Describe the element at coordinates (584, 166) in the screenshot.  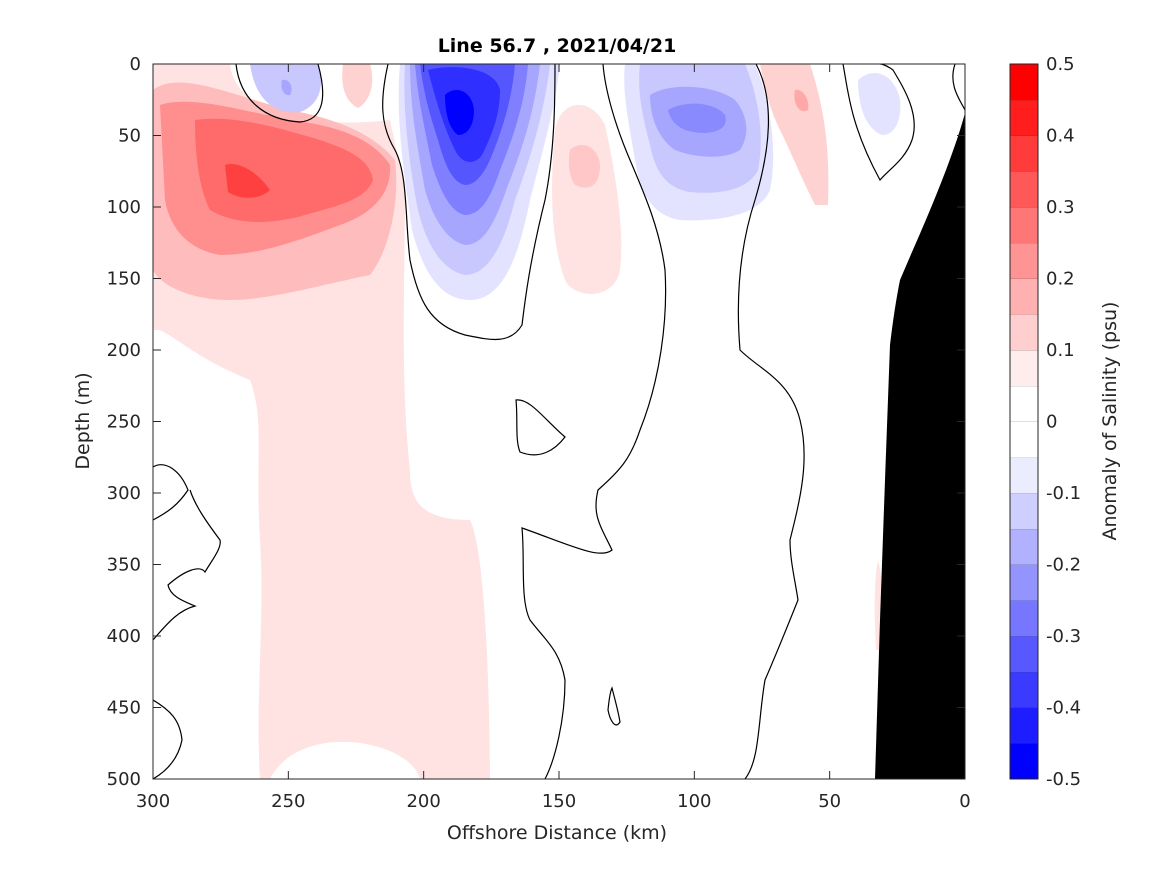
I see `salty-anomaly-midwater-core` at that location.